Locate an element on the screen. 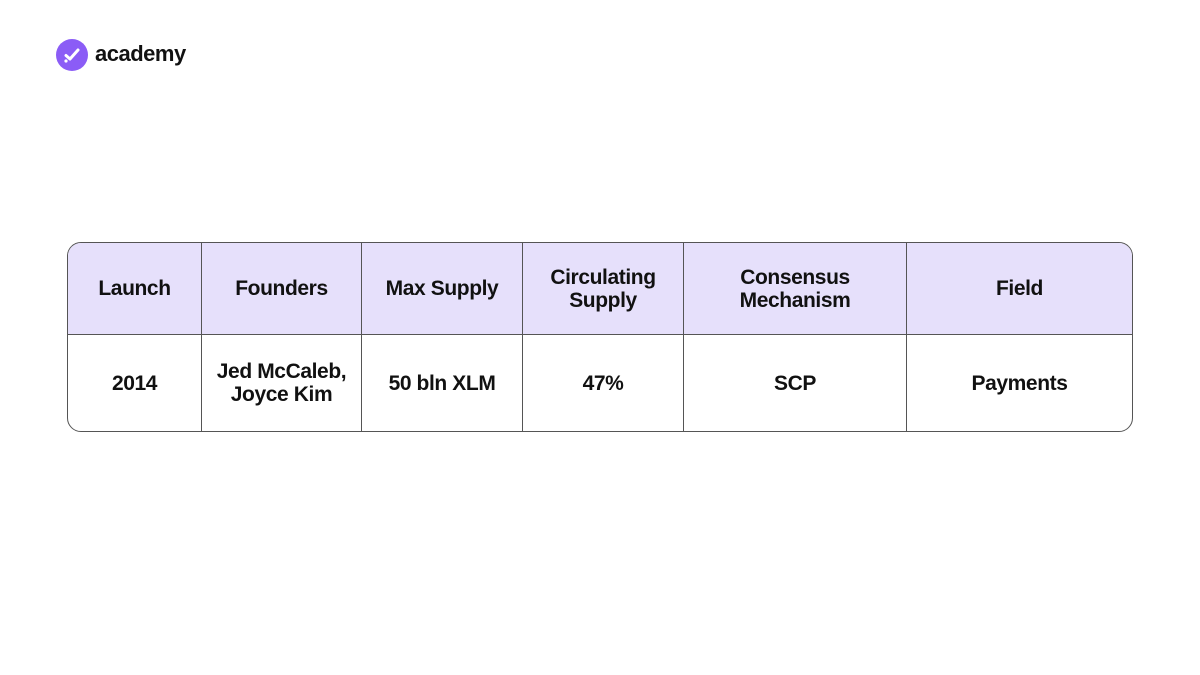 The width and height of the screenshot is (1200, 675). column-header: Founders is located at coordinates (282, 289).